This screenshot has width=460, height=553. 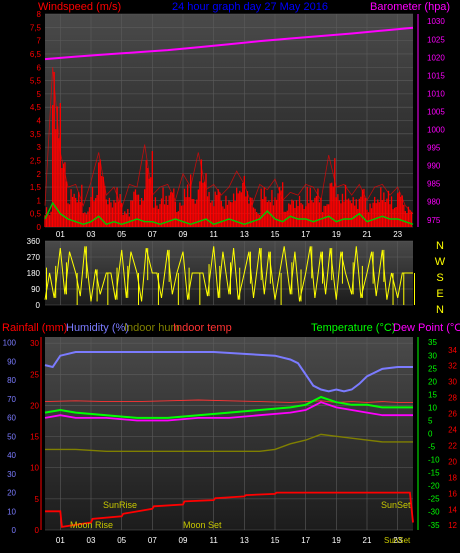 What do you see at coordinates (39, 227) in the screenshot?
I see `y-tick-wind-0: 0` at bounding box center [39, 227].